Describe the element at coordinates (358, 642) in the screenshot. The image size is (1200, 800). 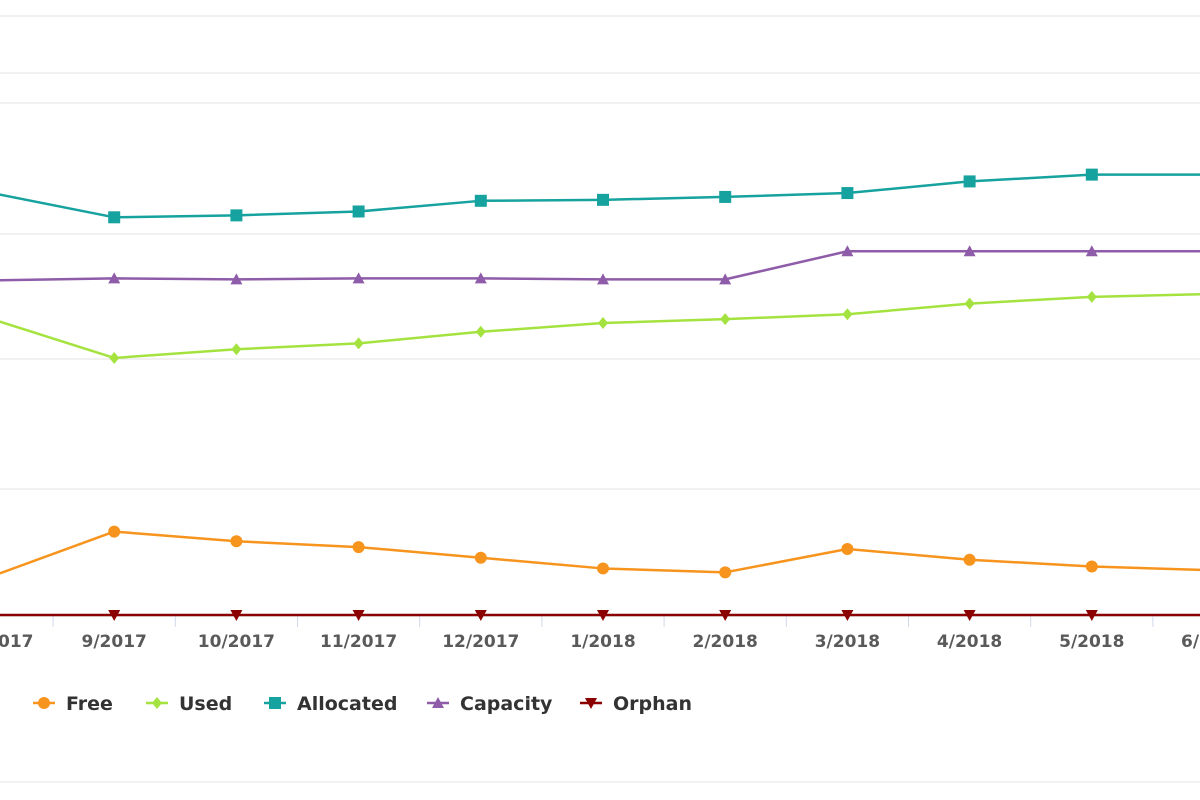
I see `x-tick-label: 11/2017` at that location.